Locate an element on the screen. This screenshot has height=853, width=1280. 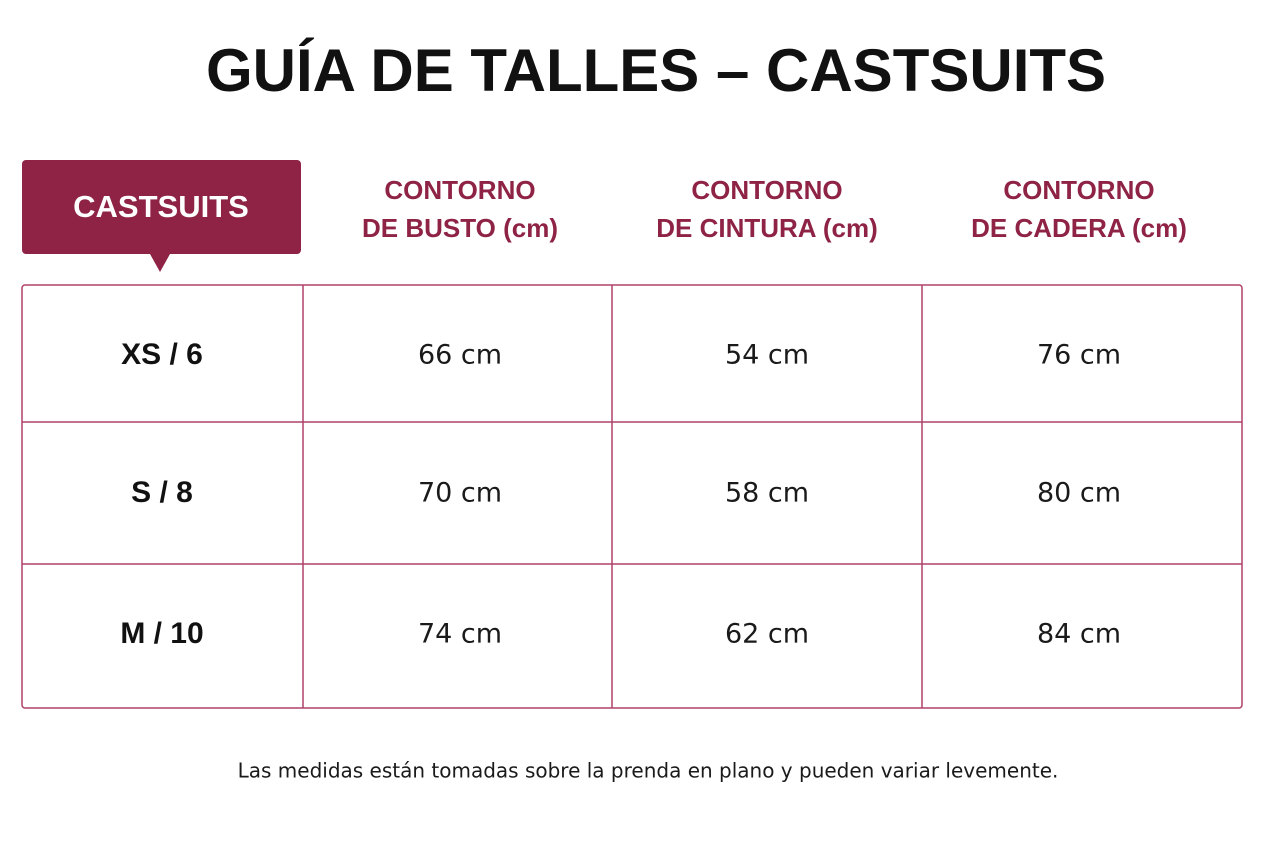
corner-label: CASTSUITS is located at coordinates (161, 206).